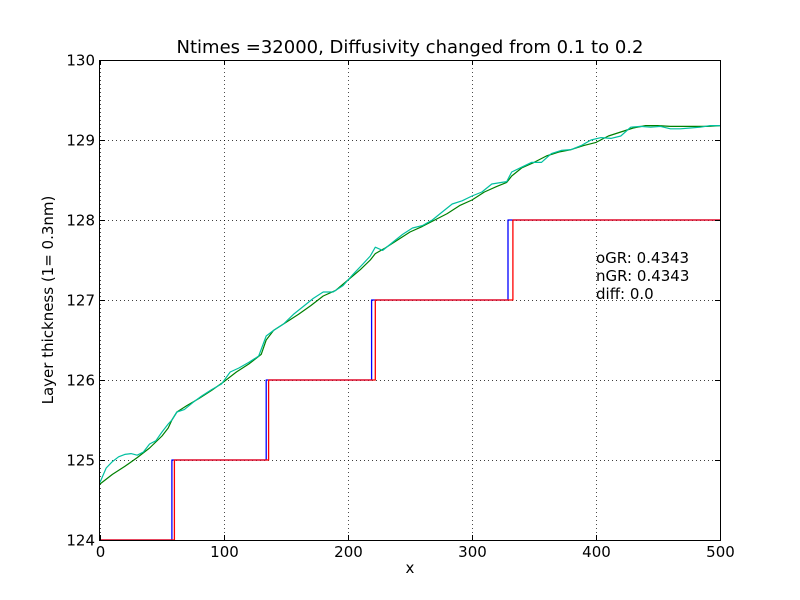  Describe the element at coordinates (80, 461) in the screenshot. I see `y-tick-label: 125` at that location.